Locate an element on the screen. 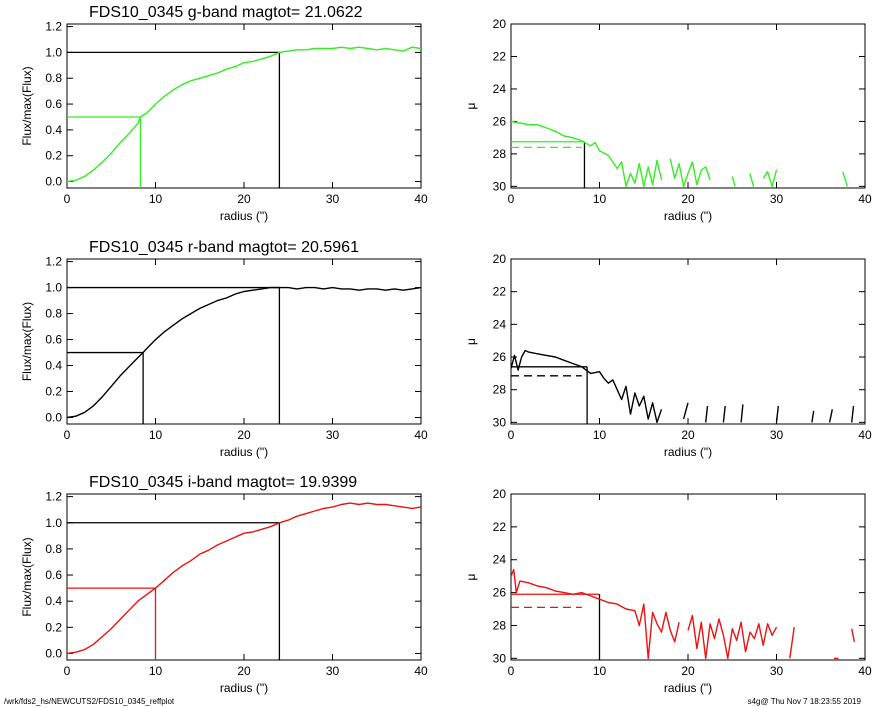 This screenshot has height=708, width=885. chart-panel-g-mu: 0 10 20 30 40 20 22 24 26 28 30 radius (") μ is located at coordinates (668, 120).